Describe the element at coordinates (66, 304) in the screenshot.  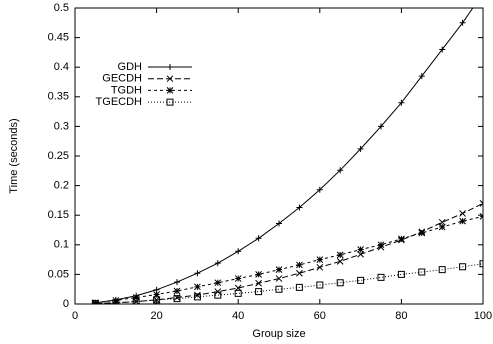
I see `y-tick-label: 0` at that location.